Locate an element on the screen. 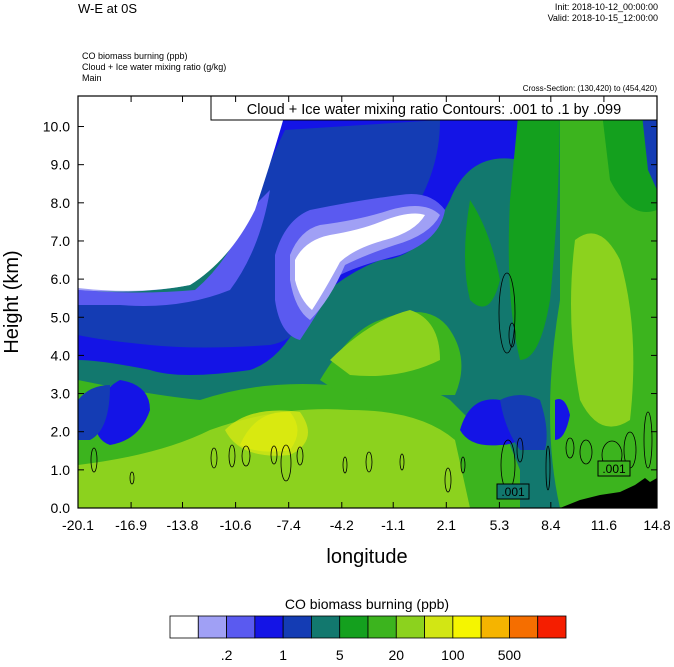 The width and height of the screenshot is (674, 667). contour-label-1: .001 is located at coordinates (513, 491).